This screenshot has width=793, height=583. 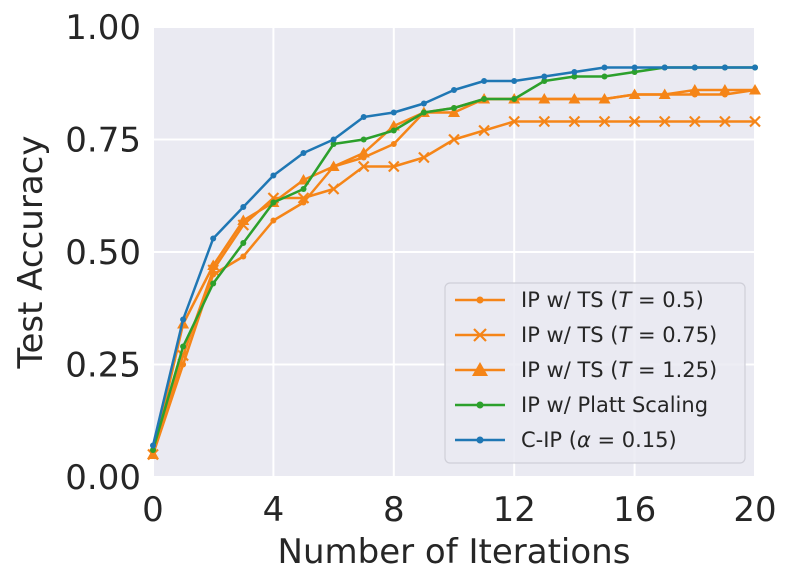 I want to click on x-tick-label: 0, so click(x=153, y=510).